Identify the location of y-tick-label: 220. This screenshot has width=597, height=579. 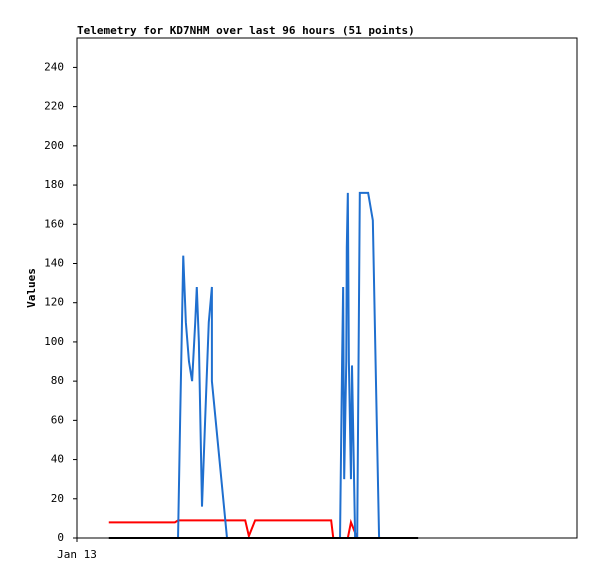
(54, 106).